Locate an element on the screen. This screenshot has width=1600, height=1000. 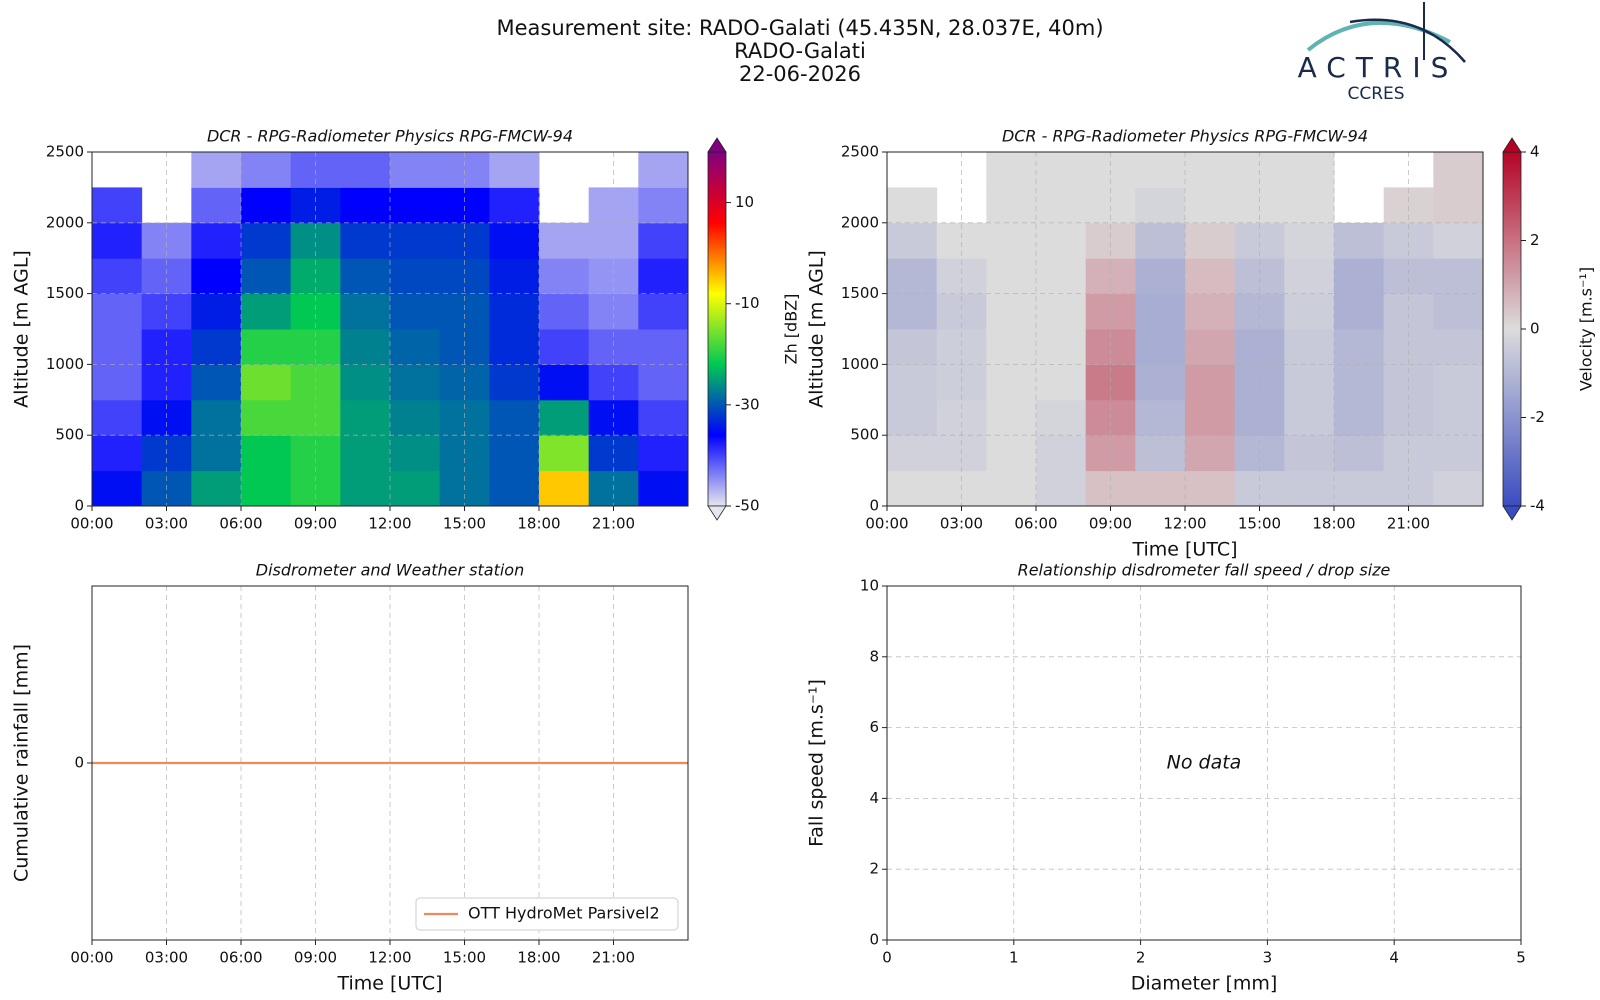
x-tick-label: 4 is located at coordinates (1394, 958).